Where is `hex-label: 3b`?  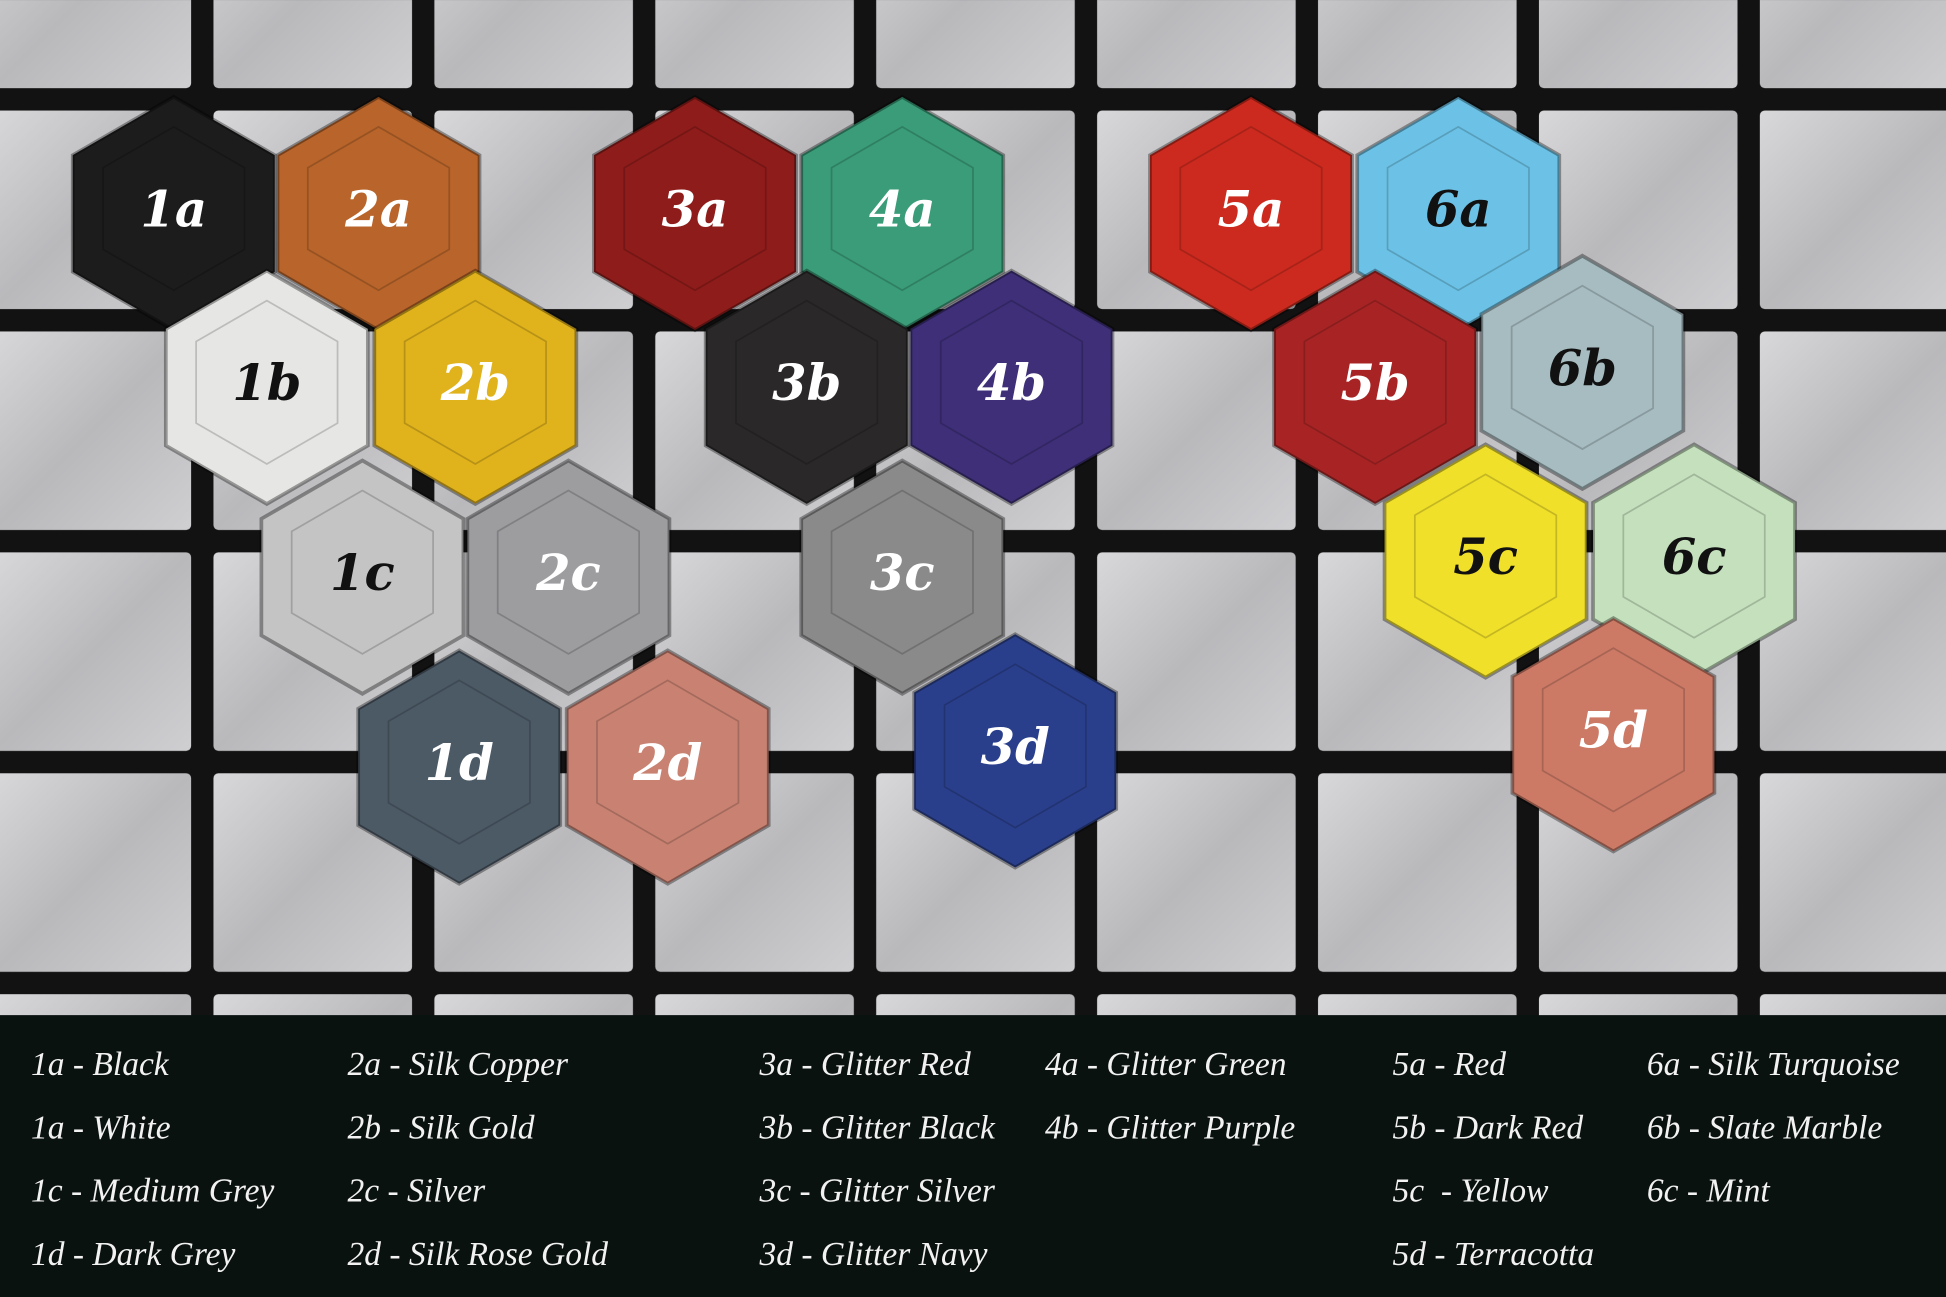 hex-label: 3b is located at coordinates (806, 382).